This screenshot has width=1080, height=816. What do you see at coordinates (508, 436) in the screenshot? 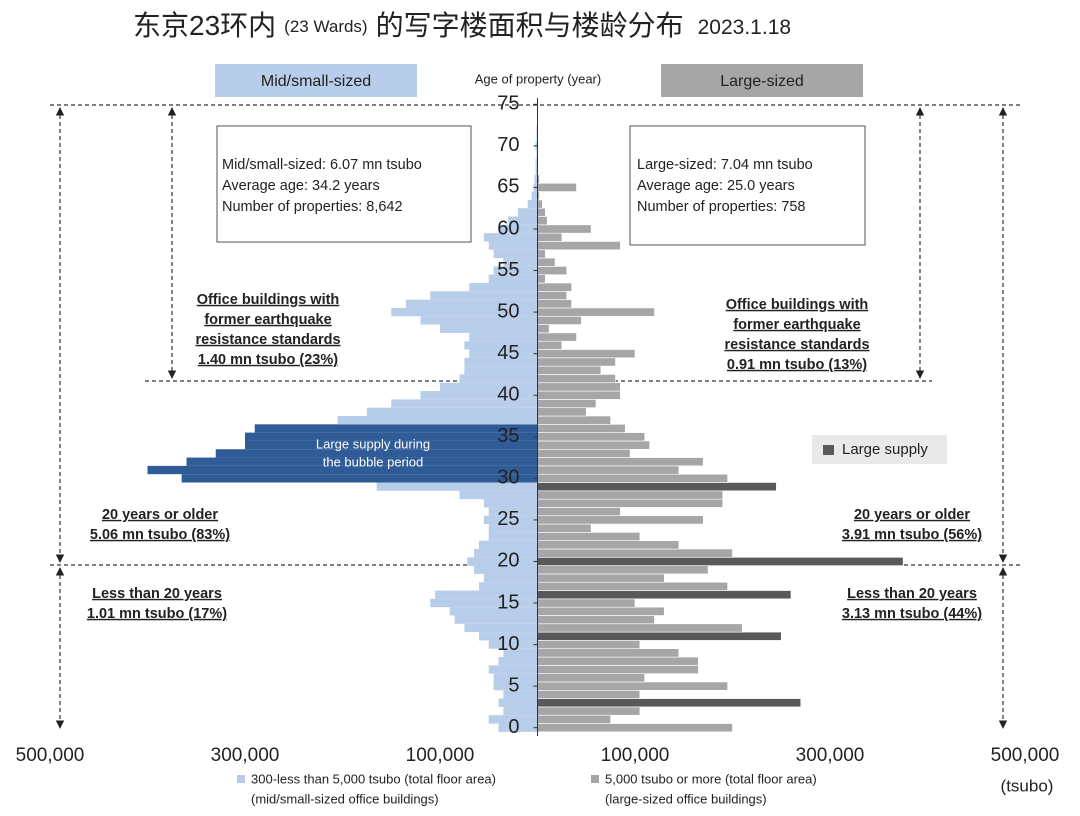
I see `y-tick-label: 35` at bounding box center [508, 436].